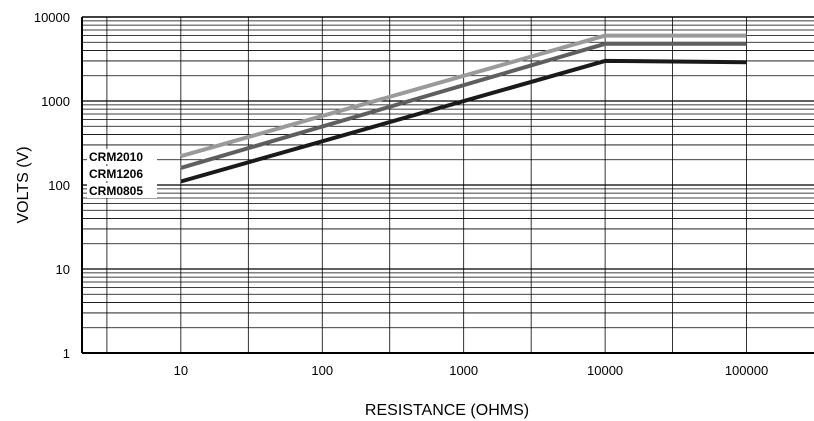 The width and height of the screenshot is (814, 421). What do you see at coordinates (116, 174) in the screenshot?
I see `series-label-crm1206: CRM1206` at bounding box center [116, 174].